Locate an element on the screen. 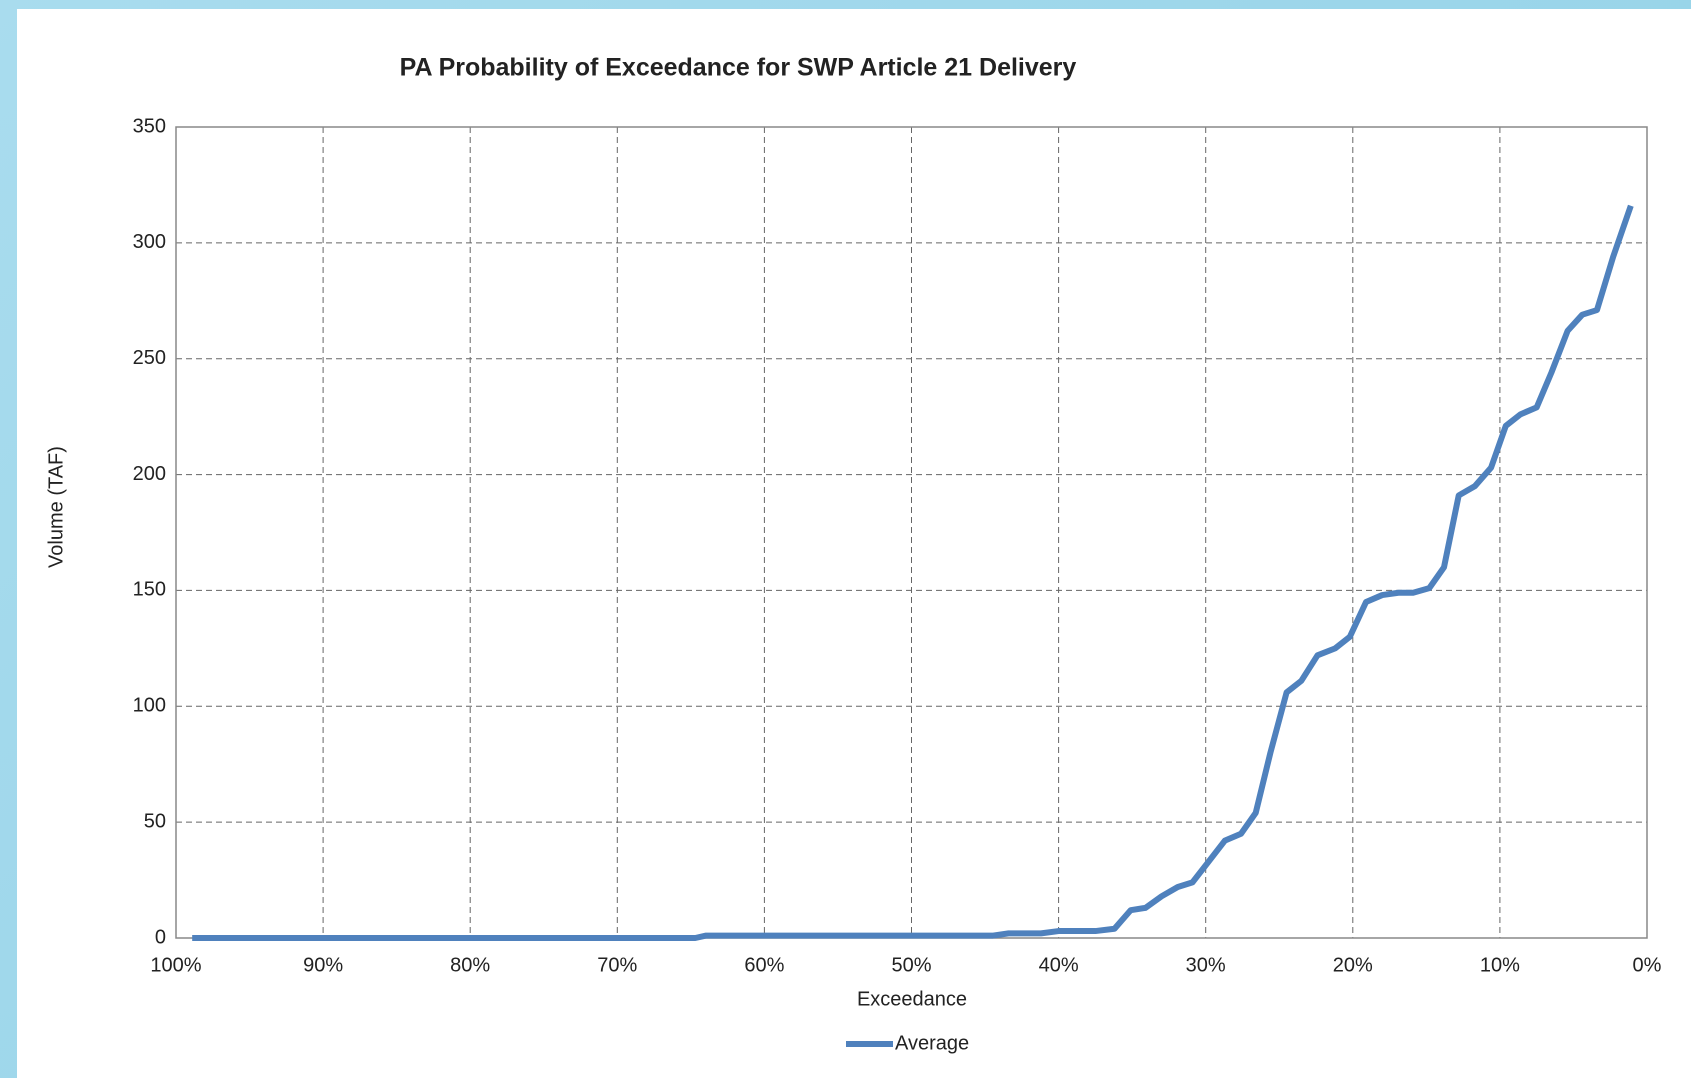 Image resolution: width=1691 pixels, height=1078 pixels. x-tick-label: 20% is located at coordinates (1353, 965).